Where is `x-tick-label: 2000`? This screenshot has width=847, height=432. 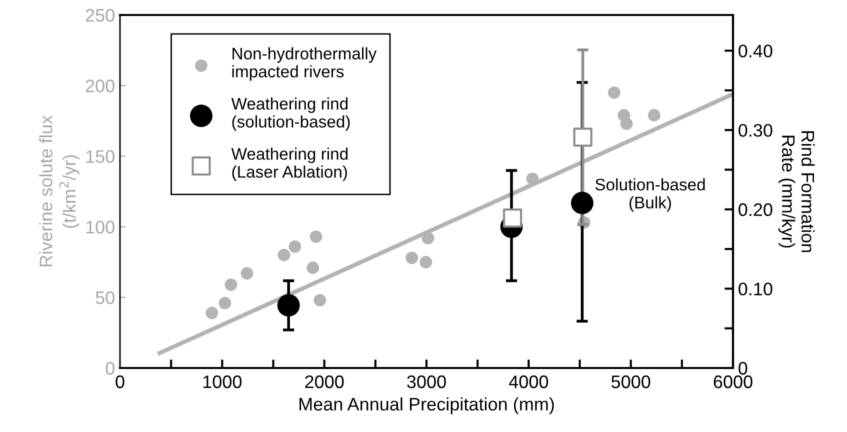 x-tick-label: 2000 is located at coordinates (324, 381).